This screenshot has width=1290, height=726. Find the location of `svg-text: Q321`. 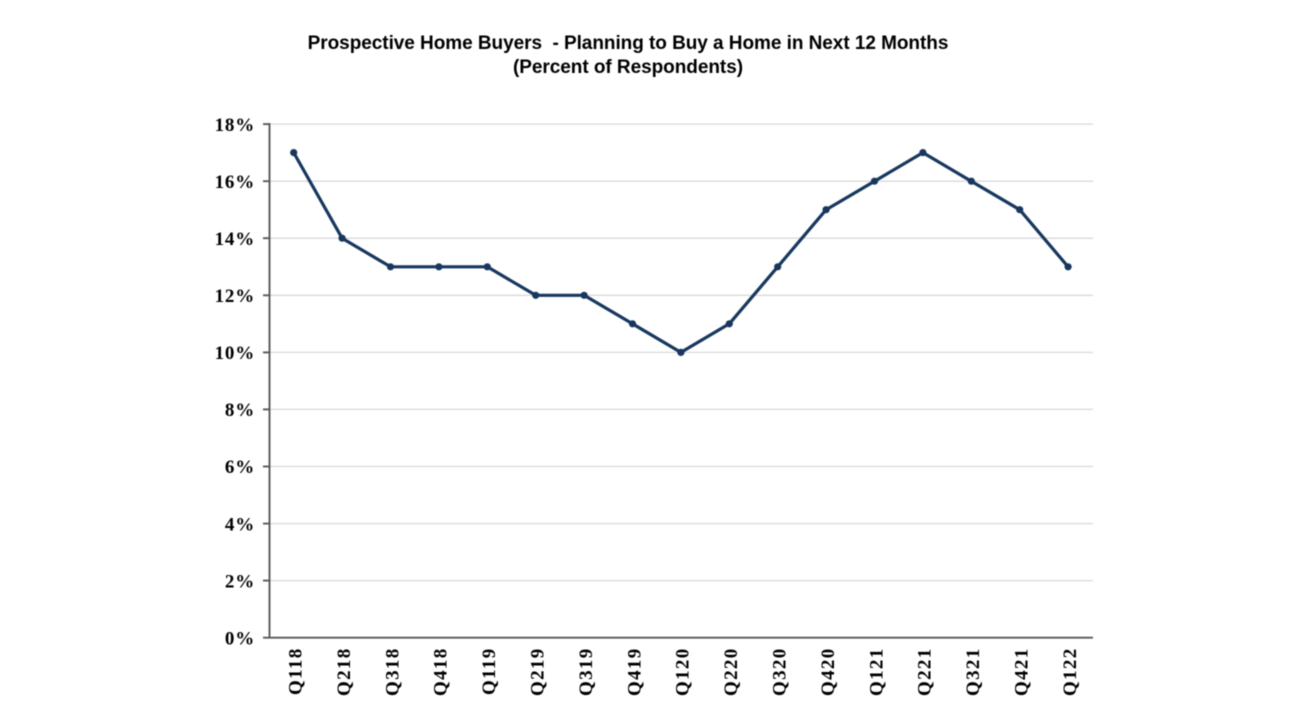

svg-text: Q321 is located at coordinates (973, 672).